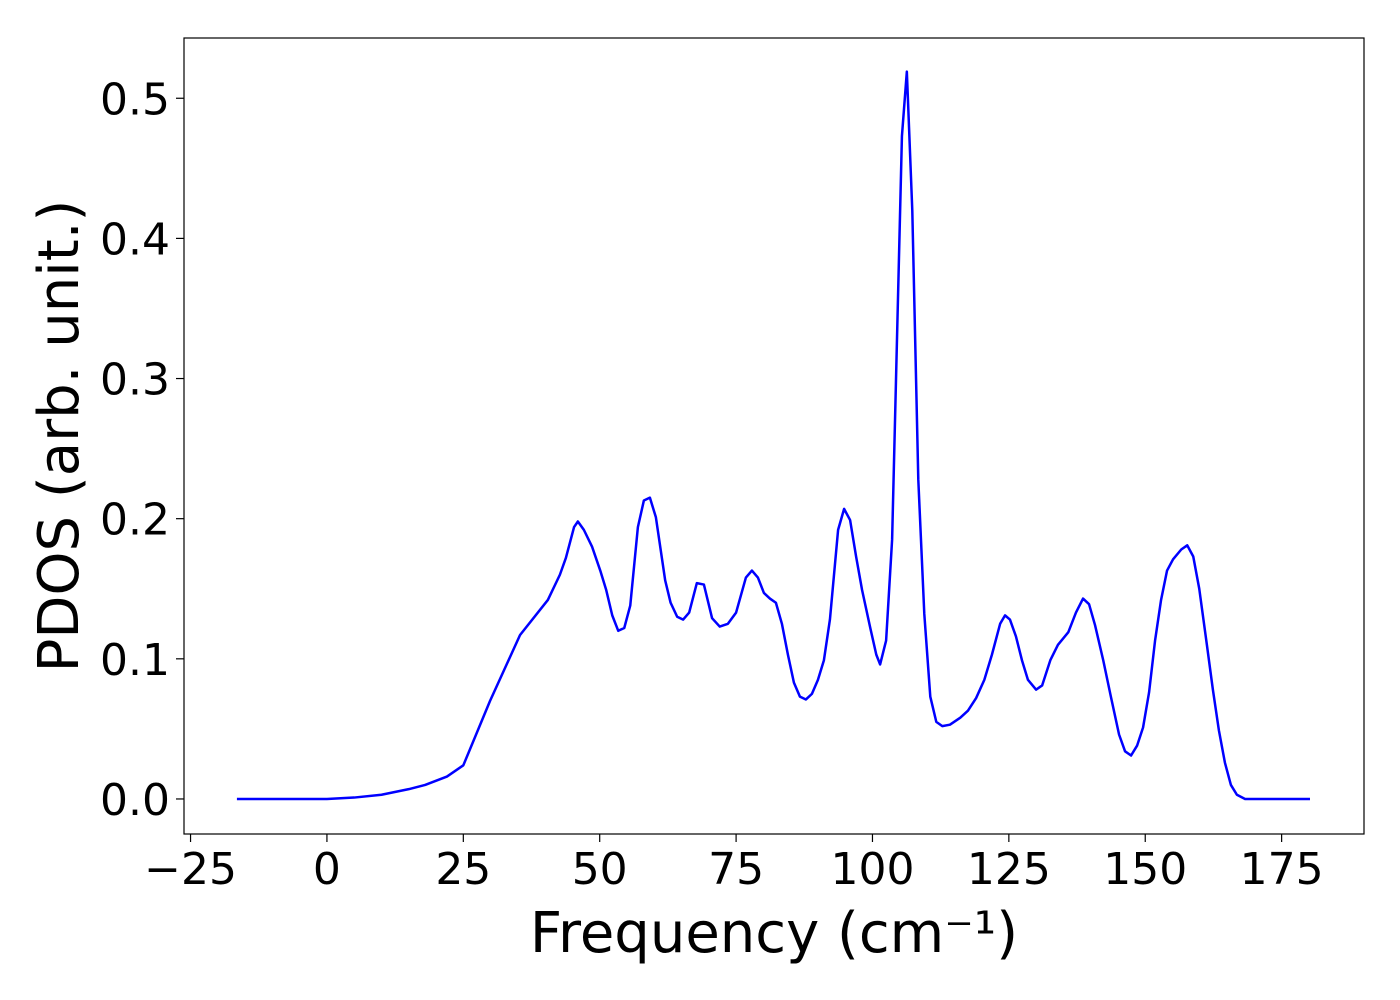 The height and width of the screenshot is (1000, 1400). I want to click on x-tick-label: 75, so click(736, 869).